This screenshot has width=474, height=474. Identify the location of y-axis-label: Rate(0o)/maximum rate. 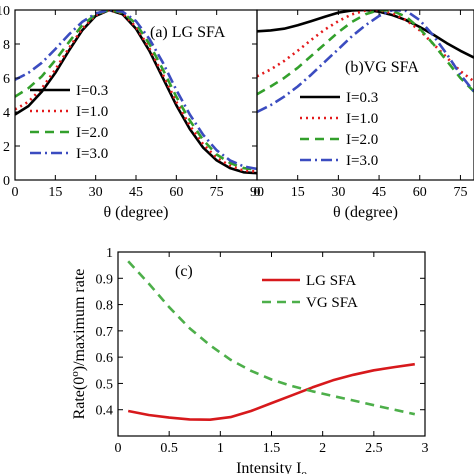
(78, 344).